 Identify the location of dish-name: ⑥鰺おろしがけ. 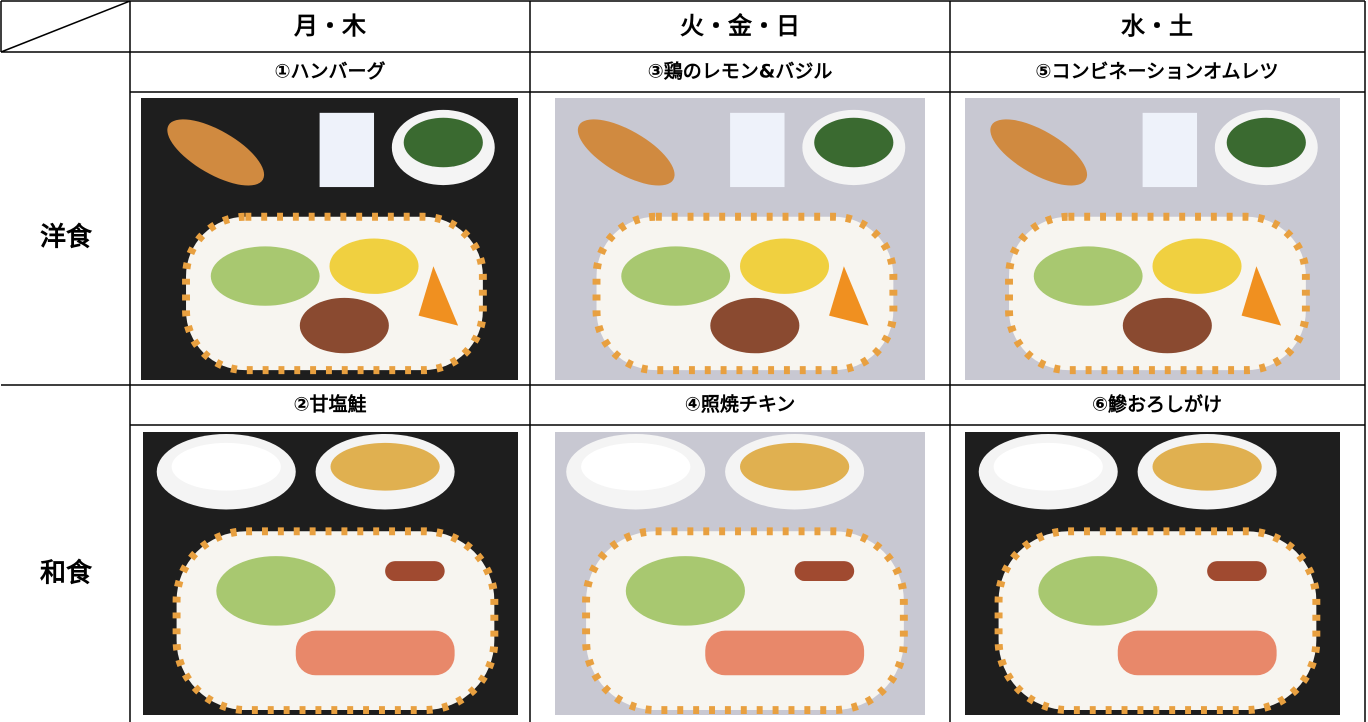
(1157, 404).